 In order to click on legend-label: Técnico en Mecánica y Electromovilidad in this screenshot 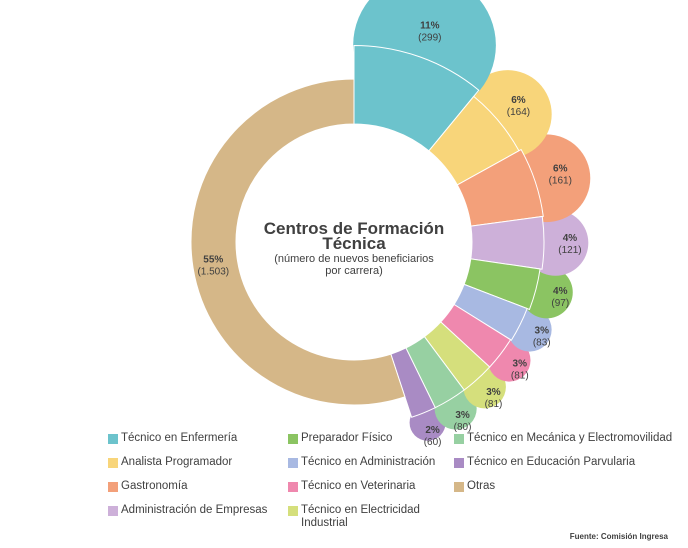, I will do `click(570, 438)`.